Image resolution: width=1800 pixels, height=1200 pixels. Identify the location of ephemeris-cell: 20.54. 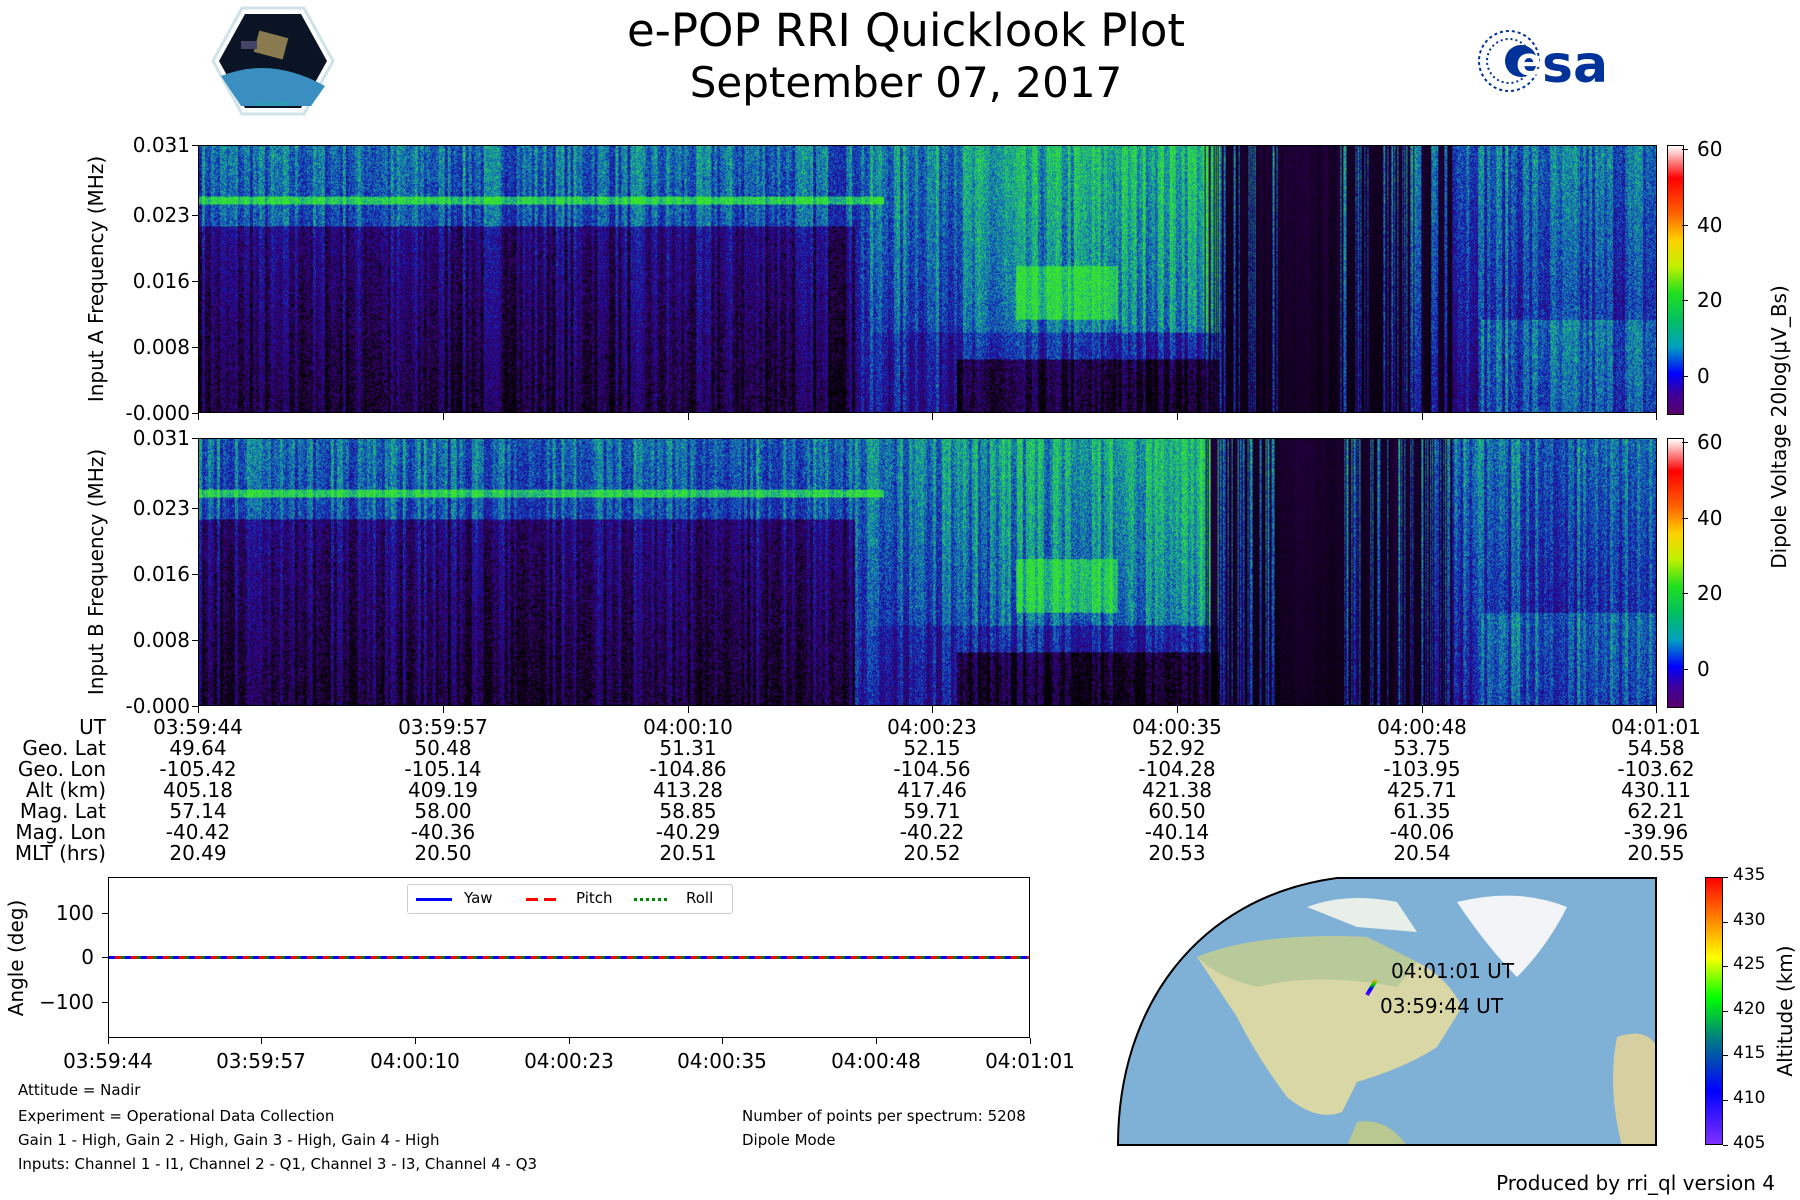
(1422, 853).